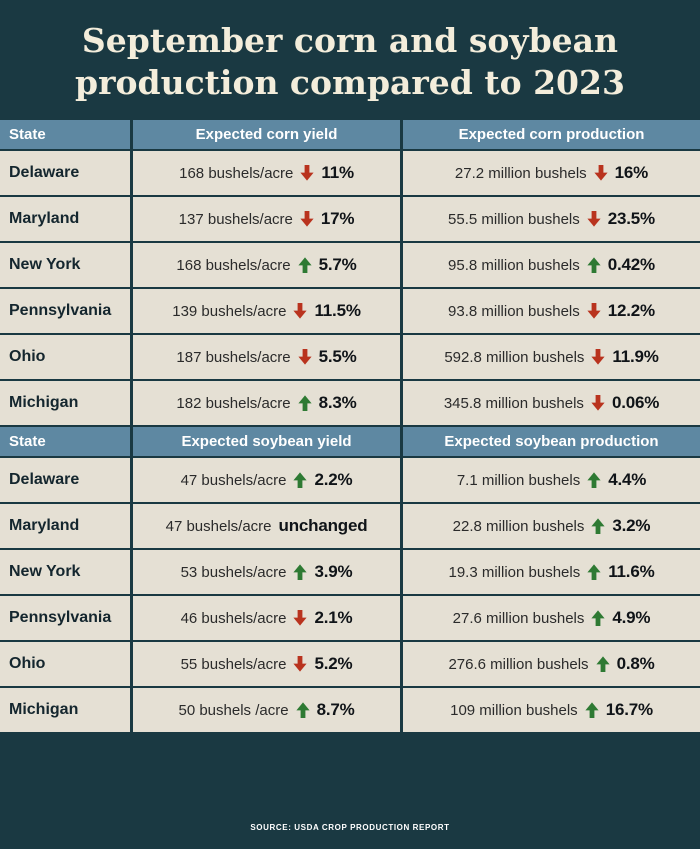 This screenshot has width=700, height=849. What do you see at coordinates (233, 572) in the screenshot?
I see `yield-value: 53 bushels/acre` at bounding box center [233, 572].